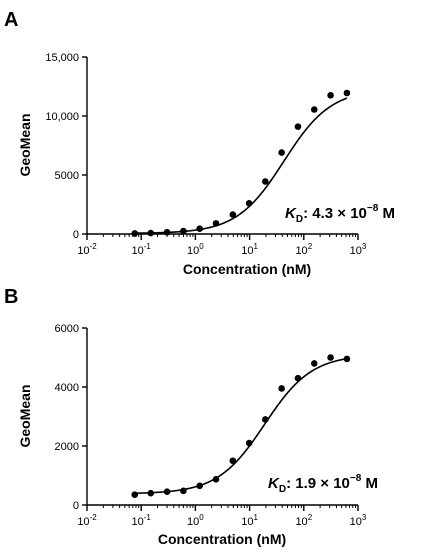 This screenshot has width=432, height=550. What do you see at coordinates (318, 483) in the screenshot?
I see `panel-b-kd-mantissa: : 1.9 × 10` at bounding box center [318, 483].